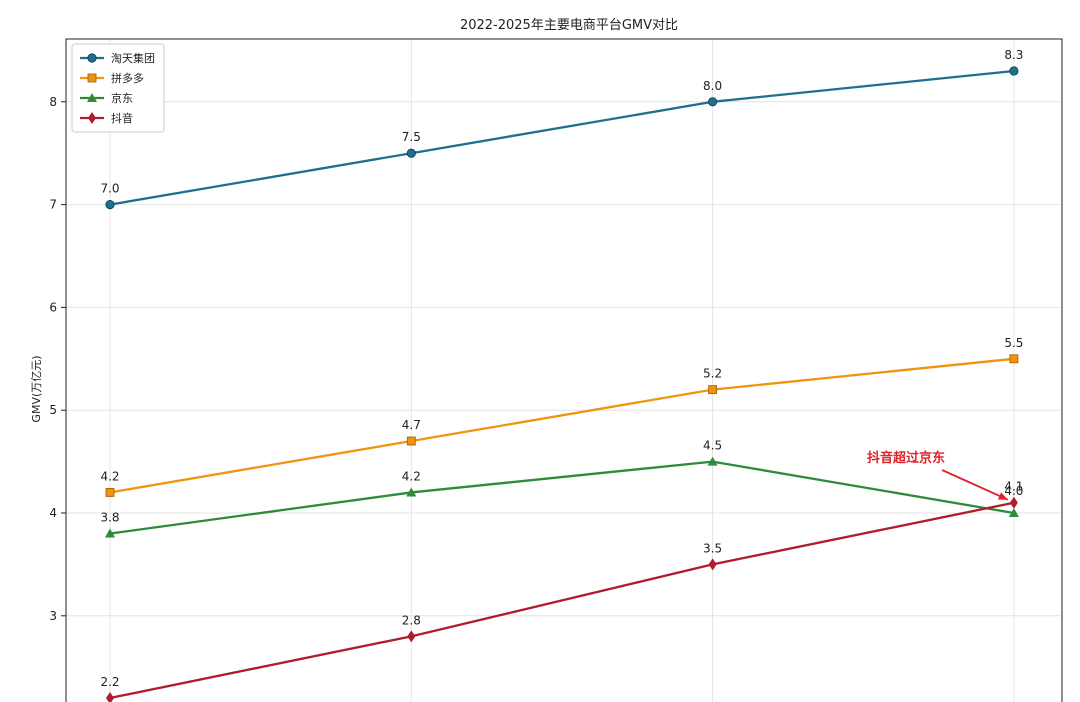 Image resolution: width=1080 pixels, height=702 pixels. What do you see at coordinates (712, 374) in the screenshot?
I see `data-label: 5.2` at bounding box center [712, 374].